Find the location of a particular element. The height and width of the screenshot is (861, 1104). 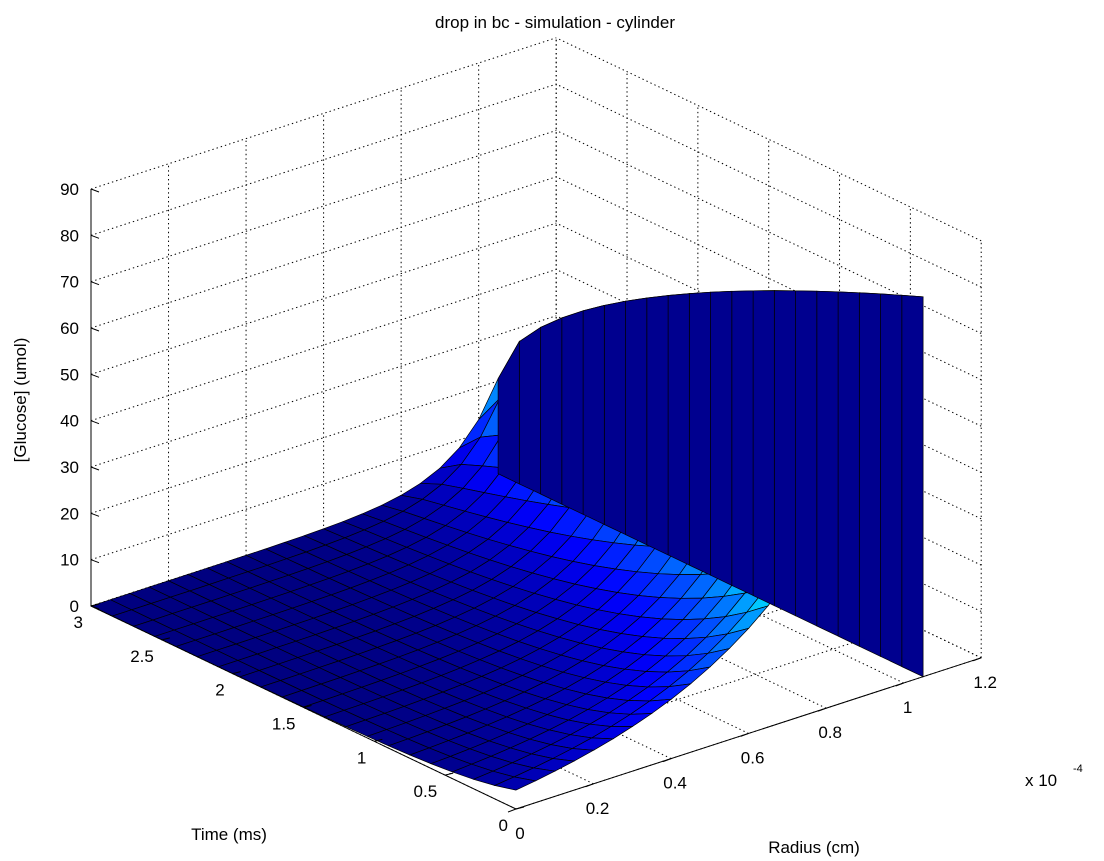

x-tick-label: 0 is located at coordinates (519, 833).